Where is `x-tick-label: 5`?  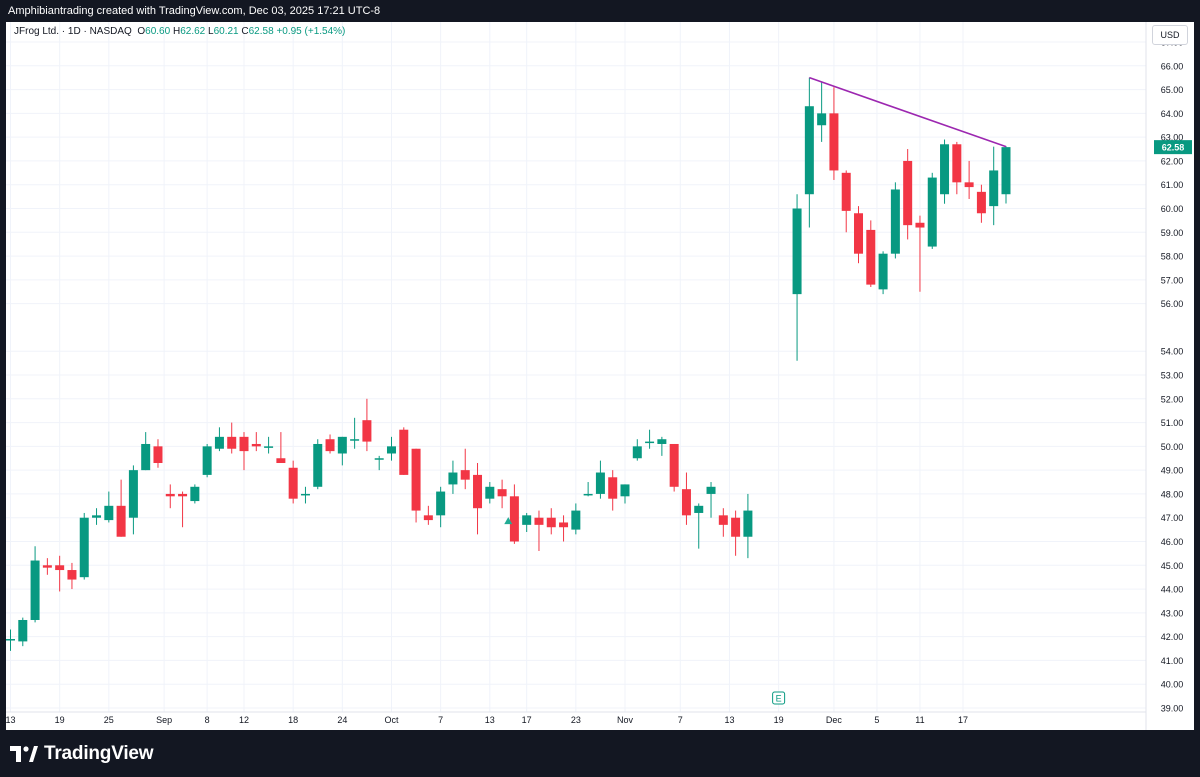
x-tick-label: 5 is located at coordinates (876, 720).